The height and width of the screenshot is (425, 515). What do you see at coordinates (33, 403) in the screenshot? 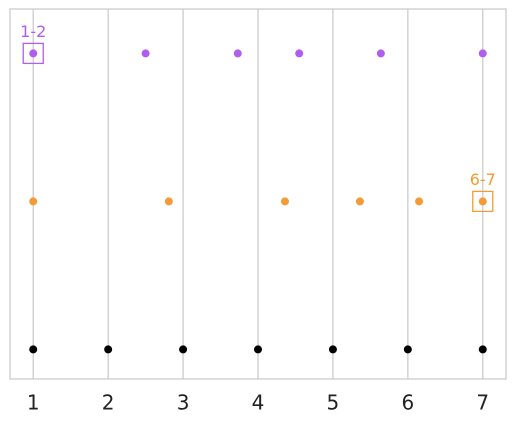
I see `x-tick-label: 1` at bounding box center [33, 403].